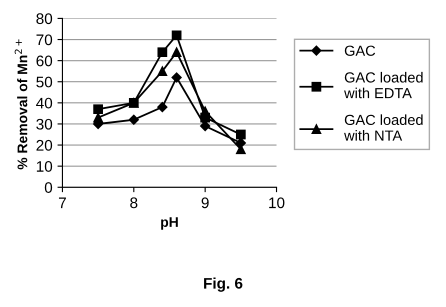 Image resolution: width=446 pixels, height=307 pixels. I want to click on x-tick-label: 8, so click(134, 202).